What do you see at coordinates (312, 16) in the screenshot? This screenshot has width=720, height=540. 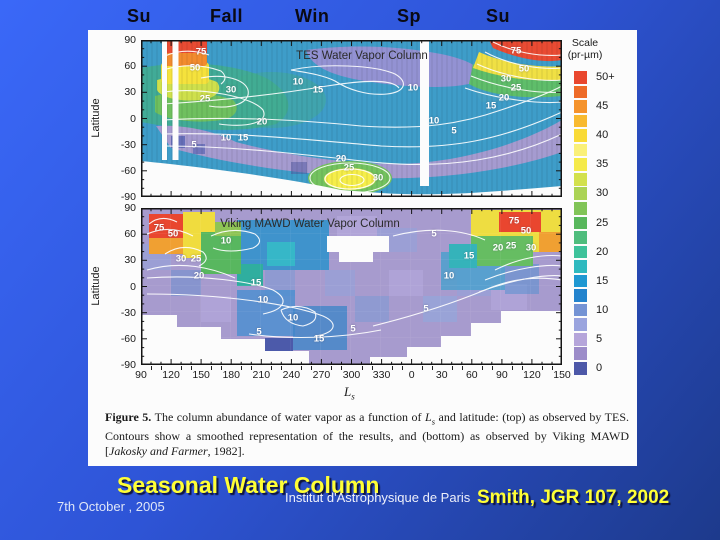 I see `season-label-win: Win` at bounding box center [312, 16].